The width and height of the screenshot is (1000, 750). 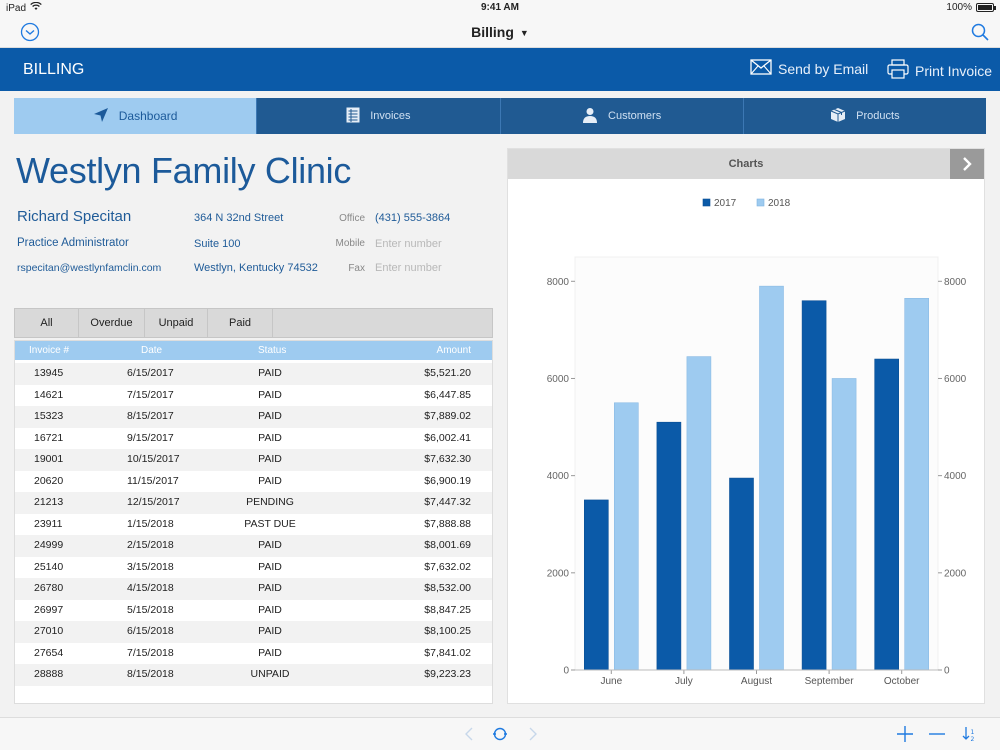 What do you see at coordinates (30, 32) in the screenshot?
I see `chevron-down-circle-icon` at bounding box center [30, 32].